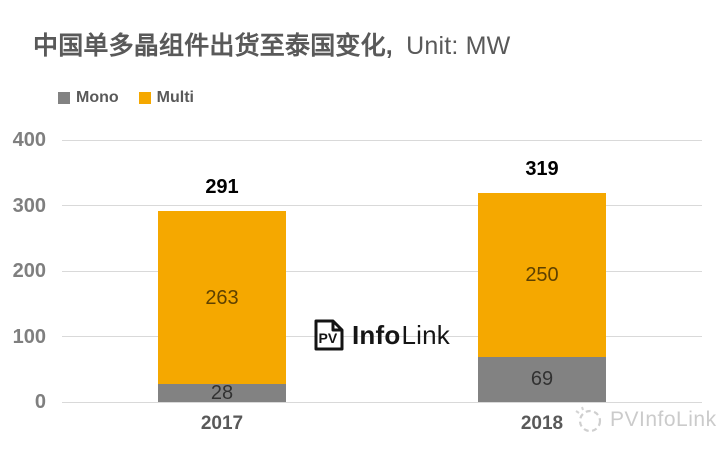  I want to click on bar-2017: 28 263 291, so click(222, 272).